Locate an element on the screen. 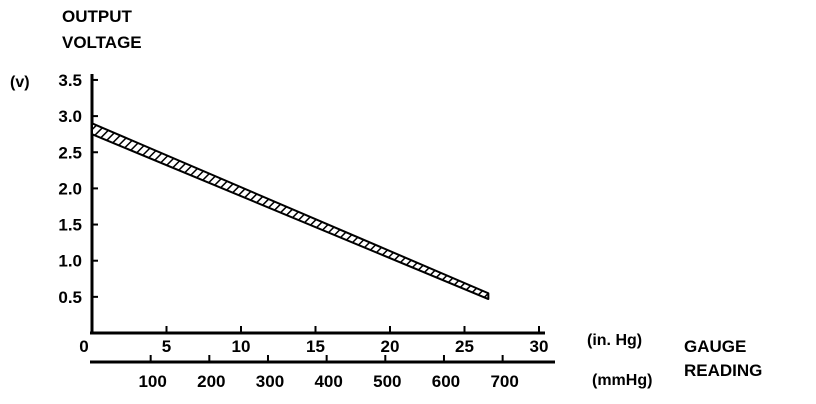 The height and width of the screenshot is (404, 816). y-tick-label: 1.0 is located at coordinates (70, 261).